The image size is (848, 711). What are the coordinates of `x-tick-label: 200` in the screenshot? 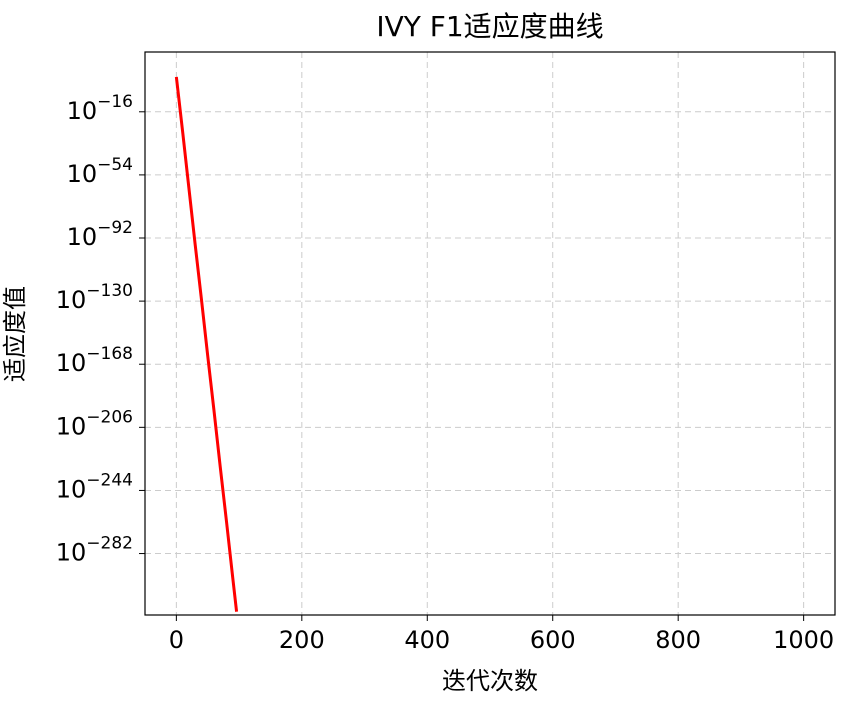 It's located at (302, 640).